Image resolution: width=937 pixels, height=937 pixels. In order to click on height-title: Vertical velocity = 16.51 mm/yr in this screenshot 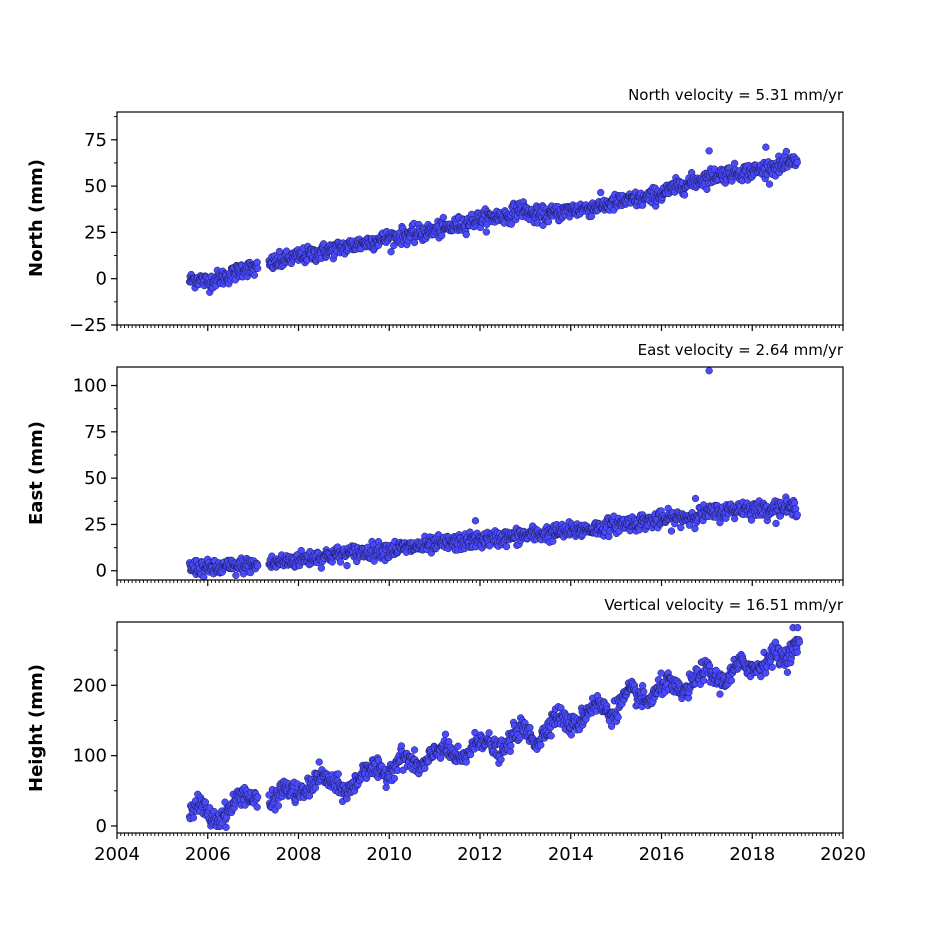, I will do `click(724, 605)`.